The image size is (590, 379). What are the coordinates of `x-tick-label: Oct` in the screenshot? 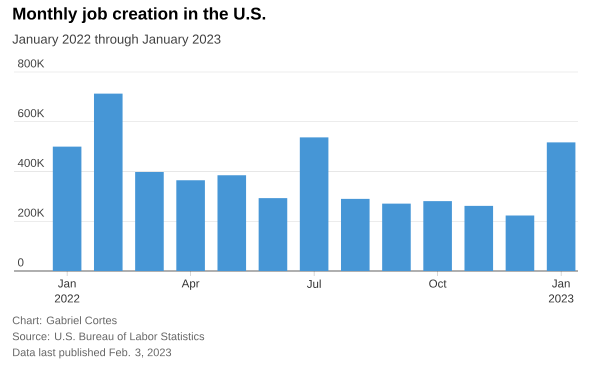 It's located at (437, 284).